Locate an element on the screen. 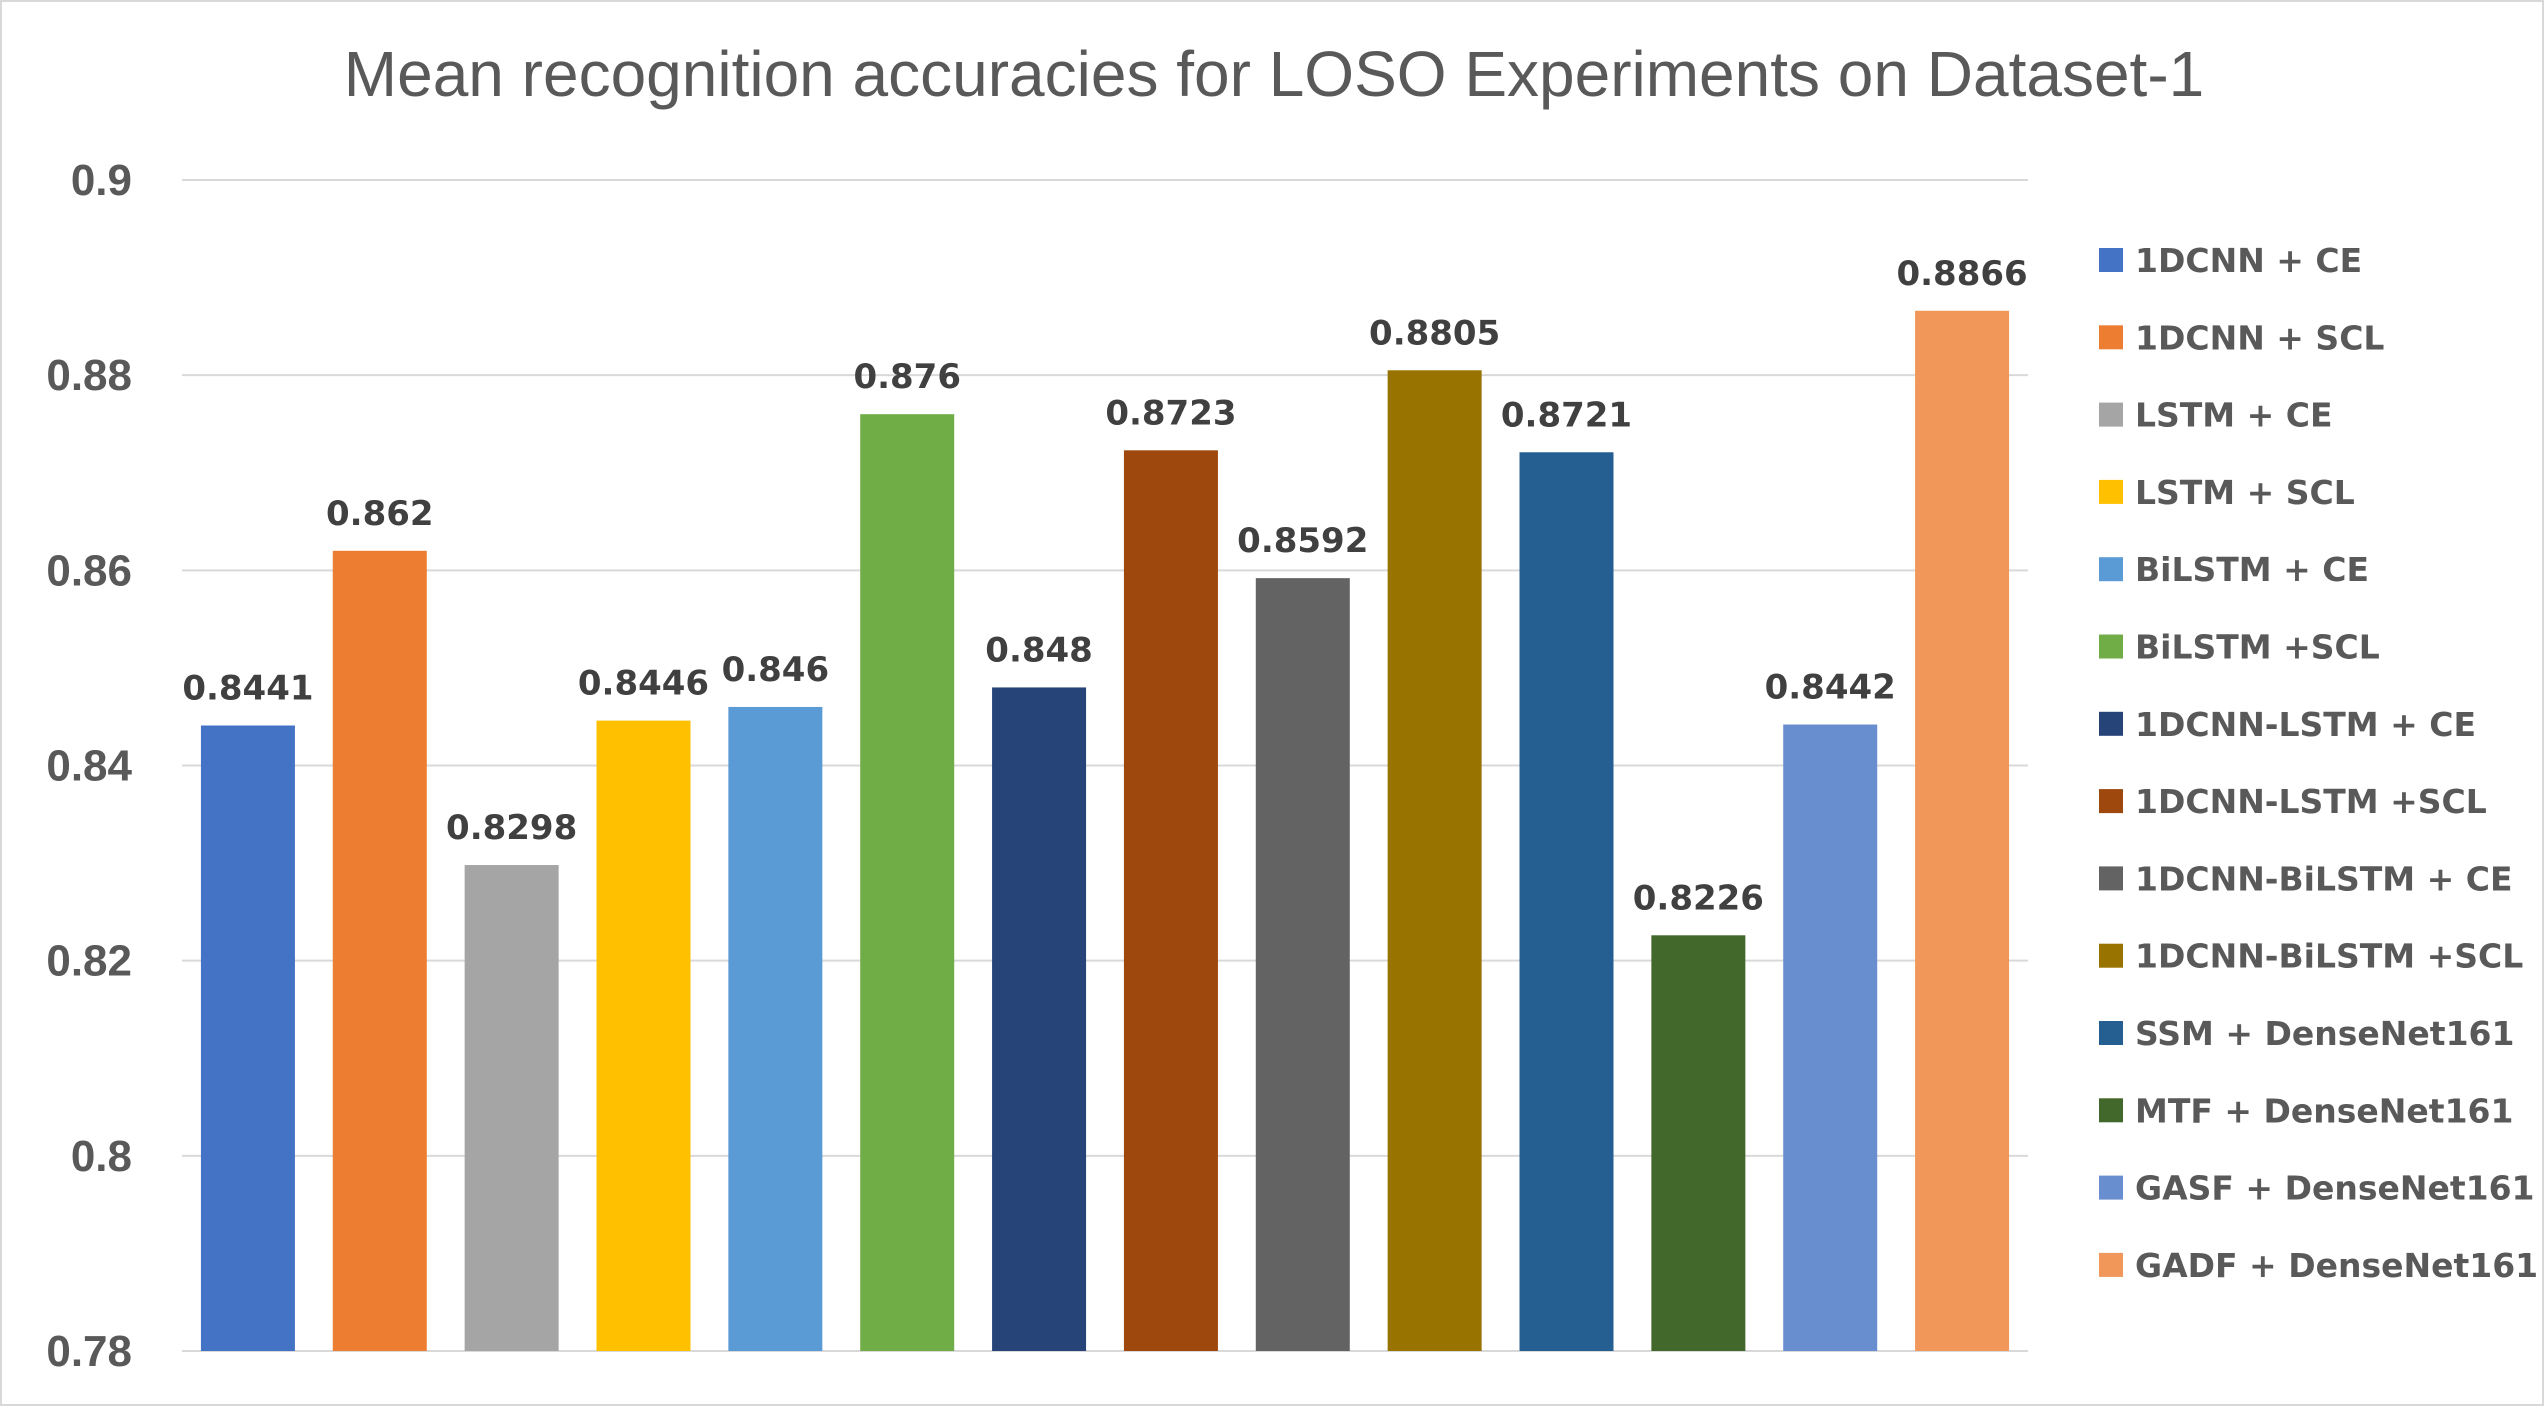 This screenshot has width=2544, height=1408. data-label: 0.8442 is located at coordinates (1830, 688).